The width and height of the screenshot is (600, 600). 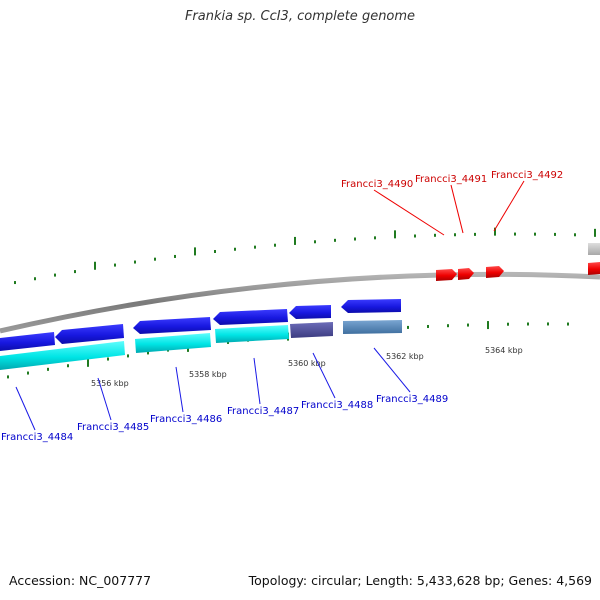 What do you see at coordinates (518, 262) in the screenshot?
I see `forward-strand-track` at bounding box center [518, 262].